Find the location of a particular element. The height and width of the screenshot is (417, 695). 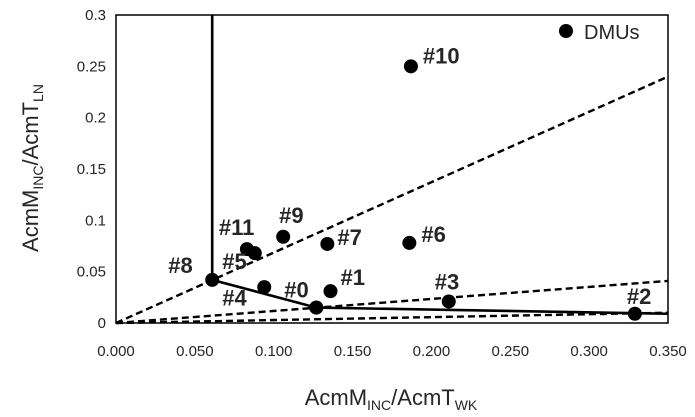

point-label: #4 is located at coordinates (234, 298).